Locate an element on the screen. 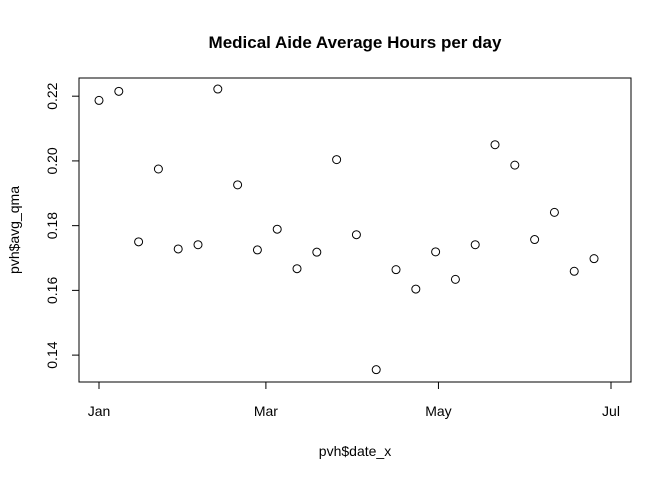 The image size is (672, 485). x-axis: Jan Mar May Jul is located at coordinates (354, 400).